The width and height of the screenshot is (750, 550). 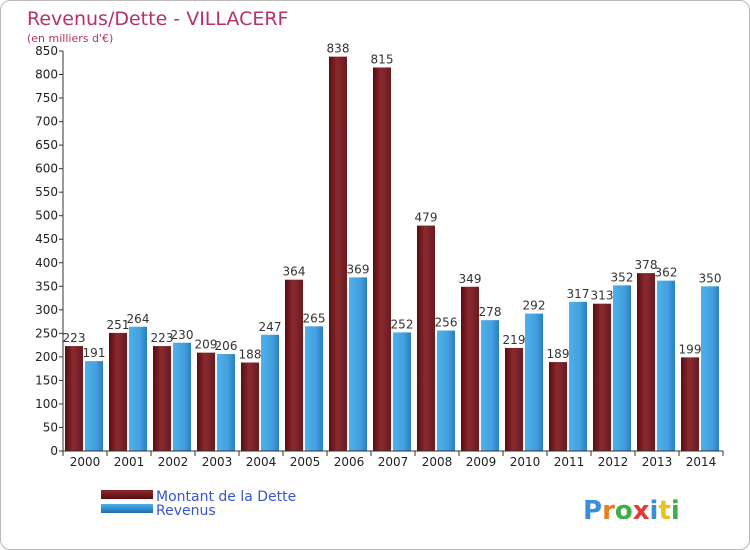 I want to click on data-label-dette: 378, so click(x=646, y=265).